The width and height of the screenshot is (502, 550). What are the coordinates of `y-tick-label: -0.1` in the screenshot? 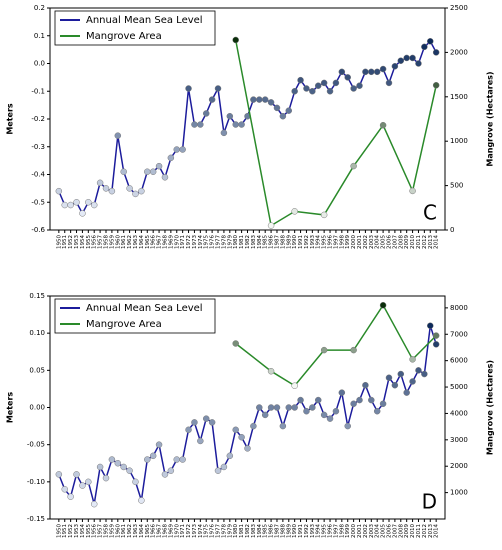 It's located at (38, 91).